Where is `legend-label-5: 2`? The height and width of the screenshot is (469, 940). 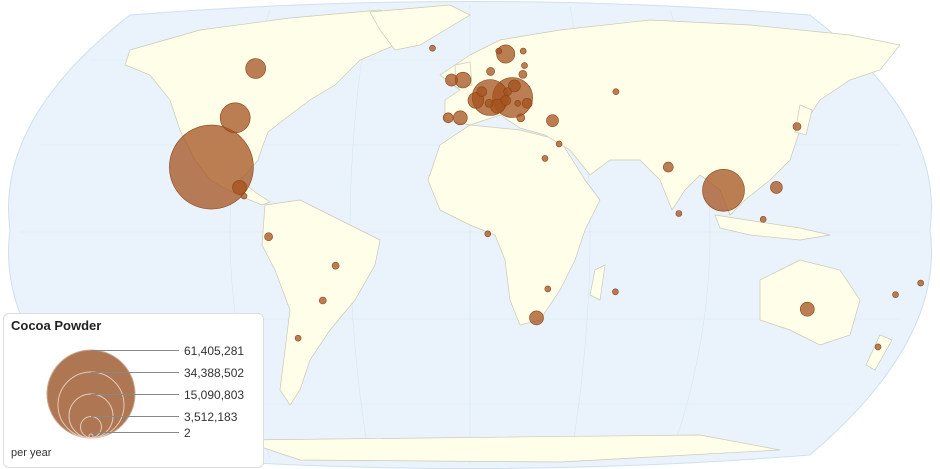
legend-label-5: 2 is located at coordinates (187, 433).